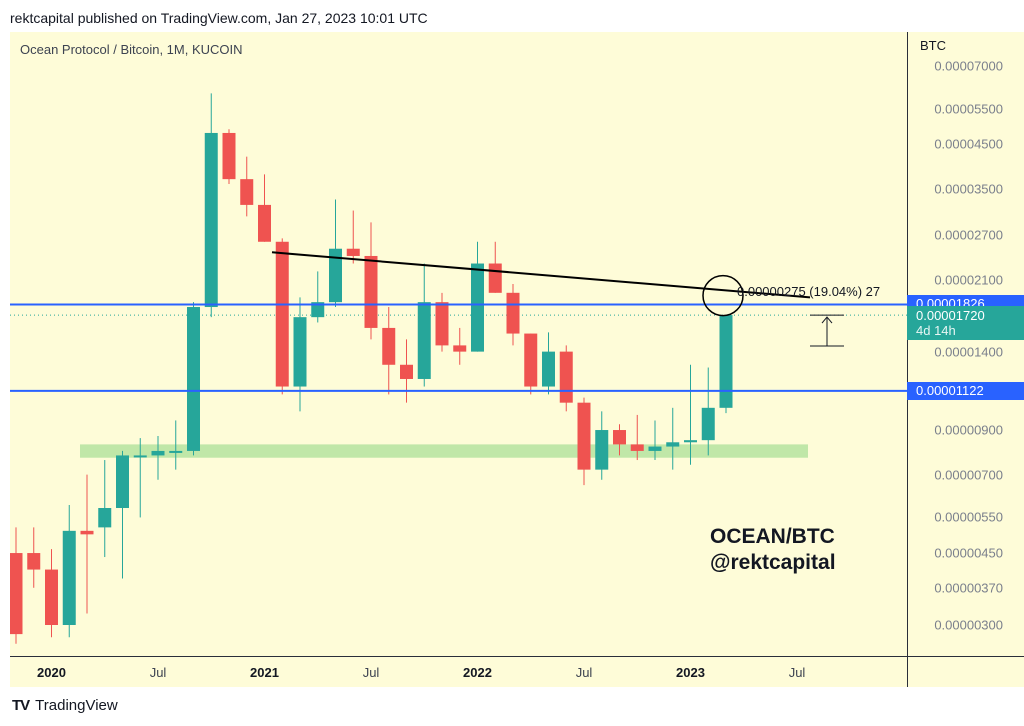  I want to click on watermark-pair: OCEAN/BTC, so click(772, 536).